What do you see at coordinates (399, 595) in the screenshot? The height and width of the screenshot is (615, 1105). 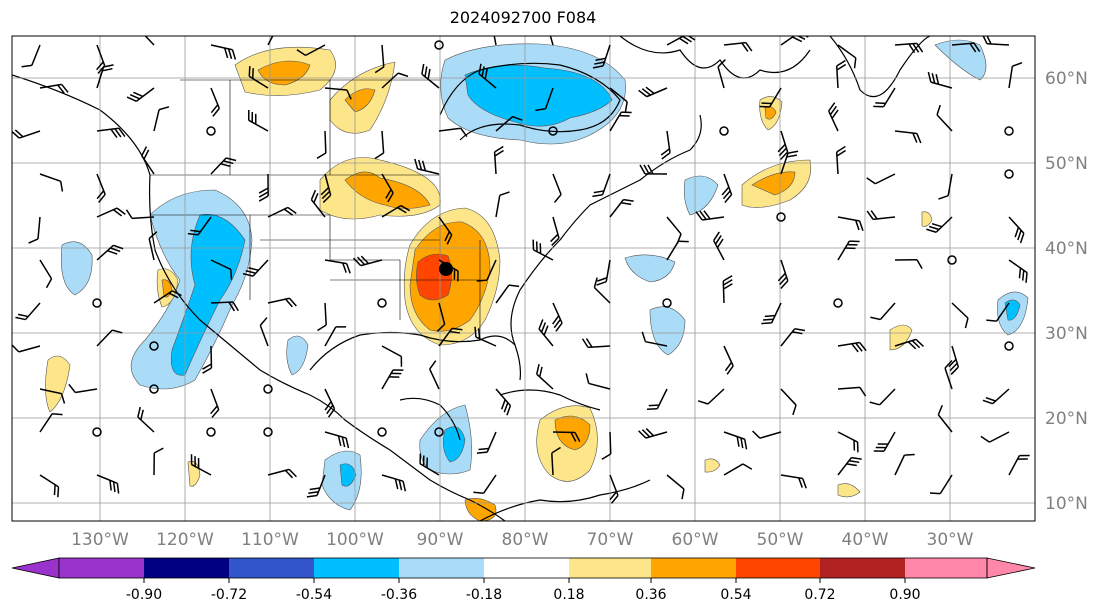 I see `colorbar-tick-label: -0.36` at bounding box center [399, 595].